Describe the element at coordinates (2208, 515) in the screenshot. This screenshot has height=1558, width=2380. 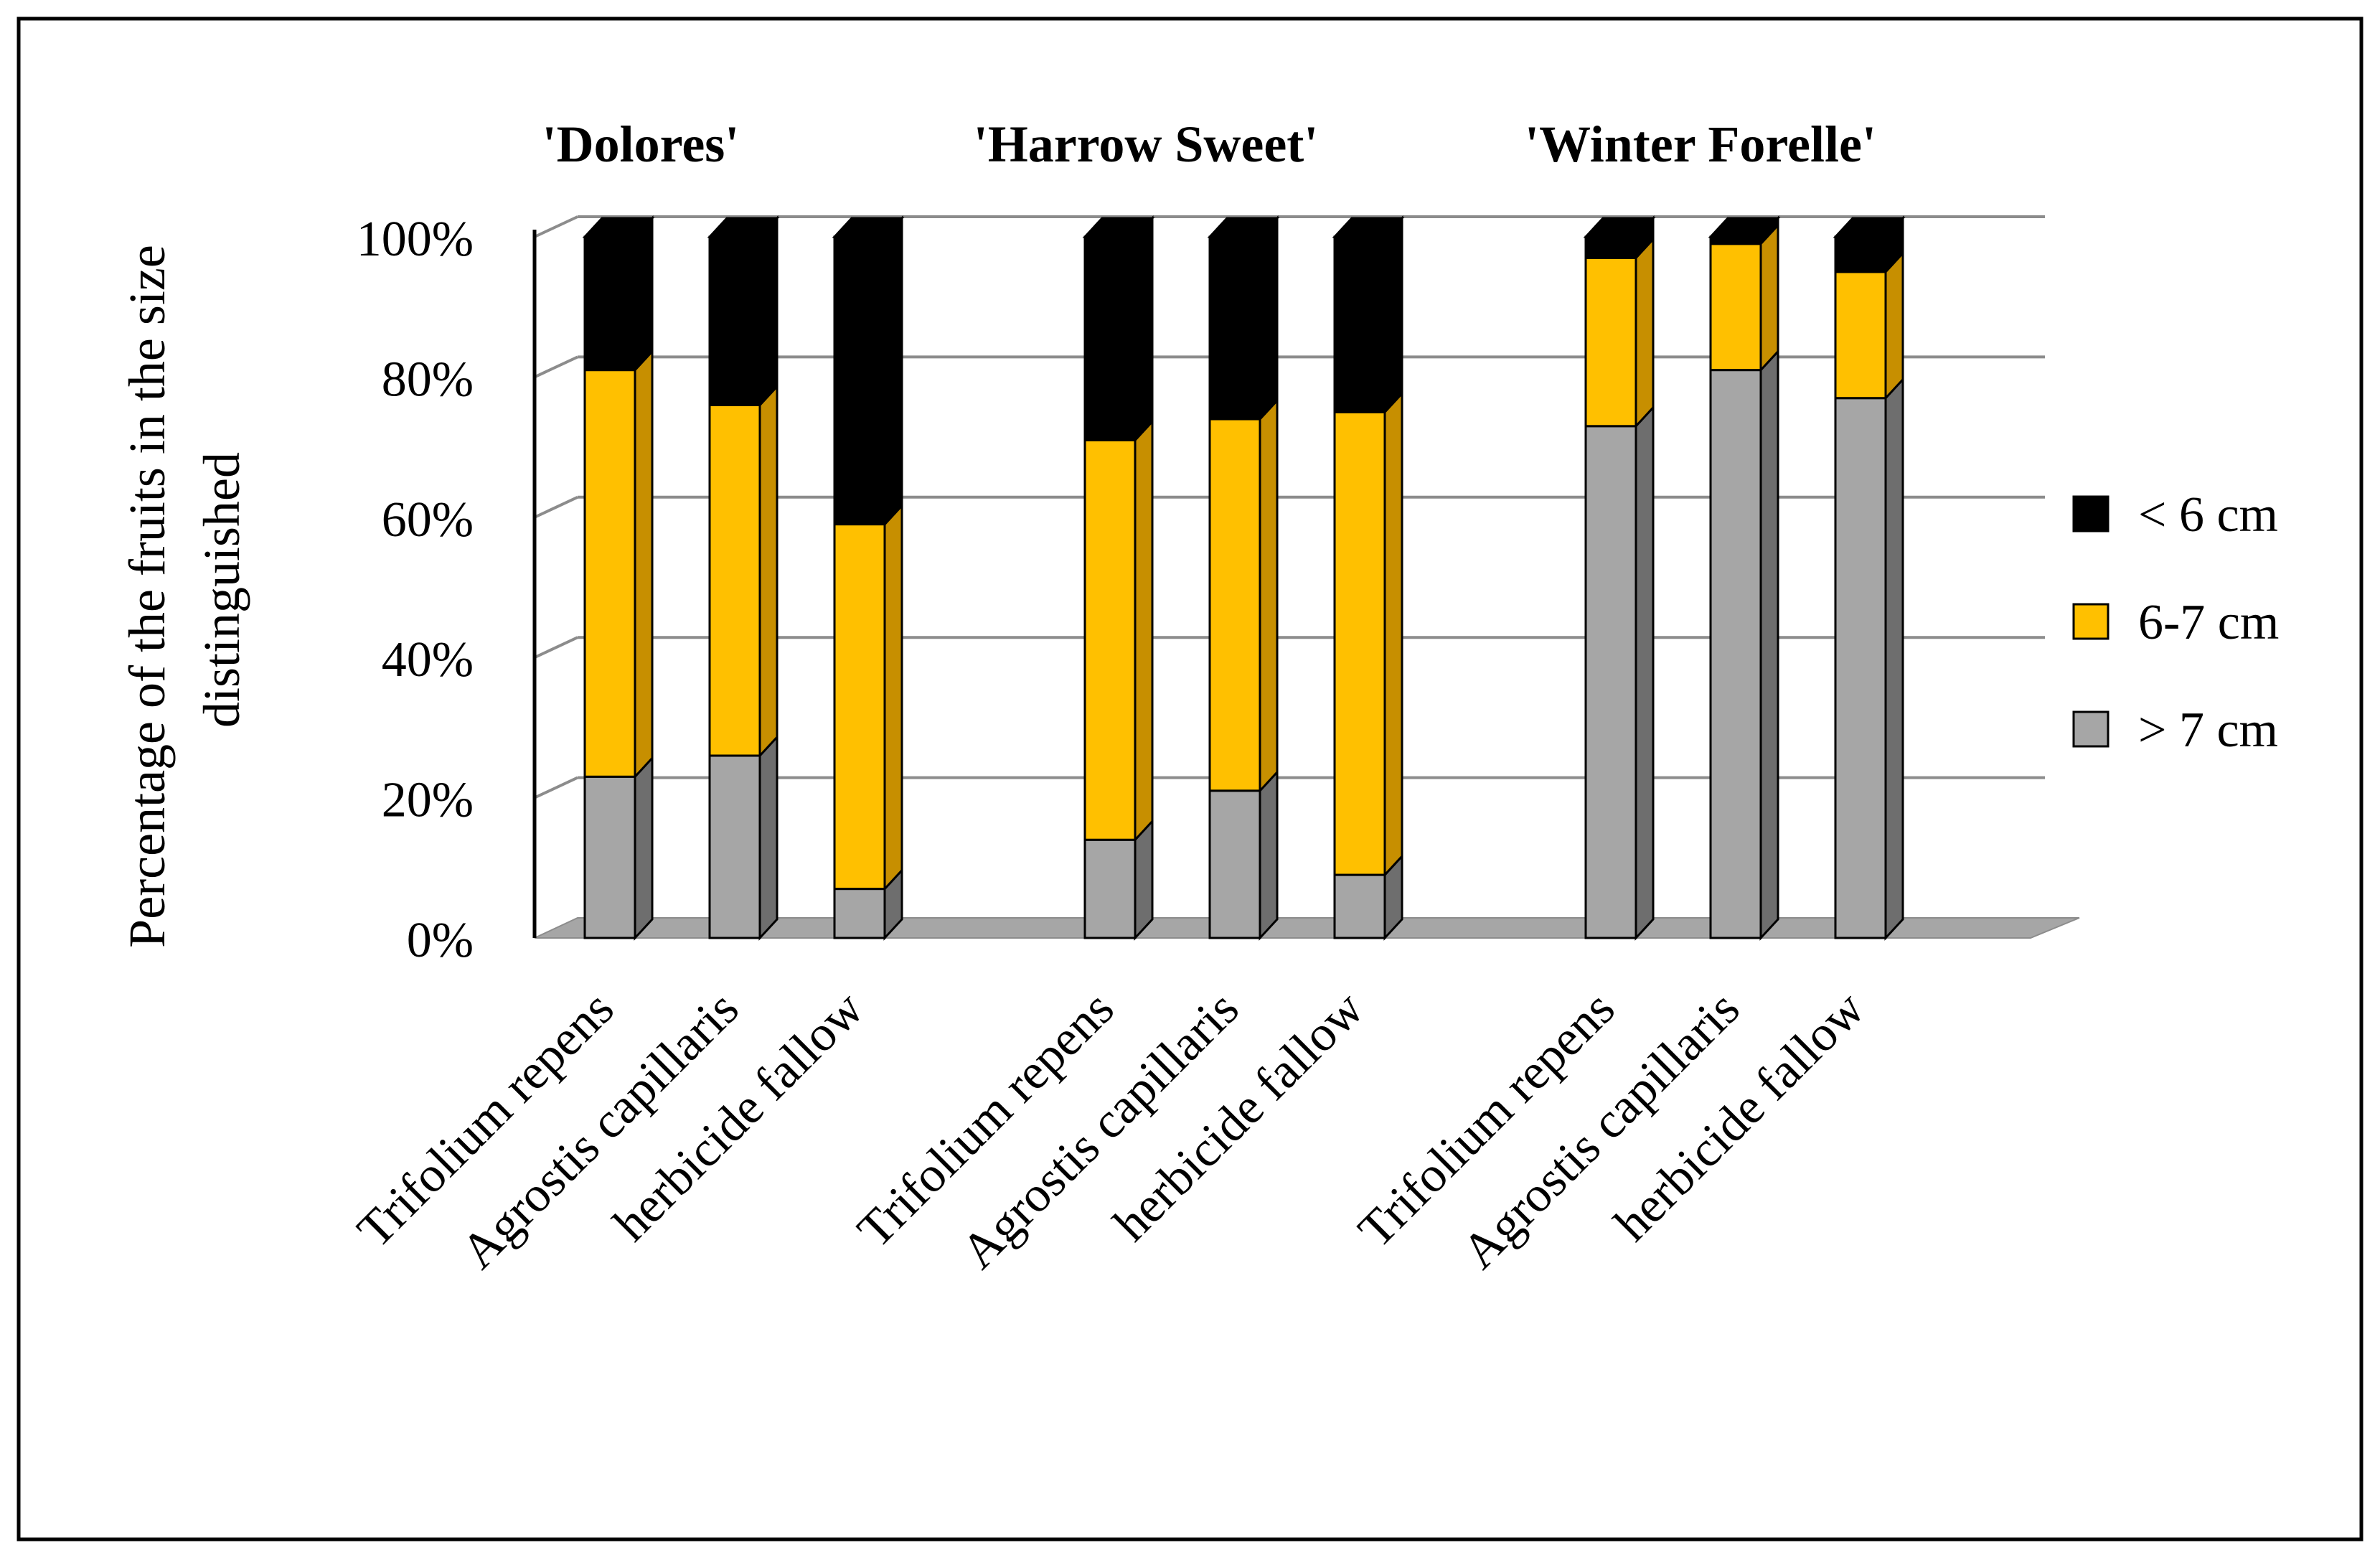
I see `legend-label: < 6 cm` at that location.